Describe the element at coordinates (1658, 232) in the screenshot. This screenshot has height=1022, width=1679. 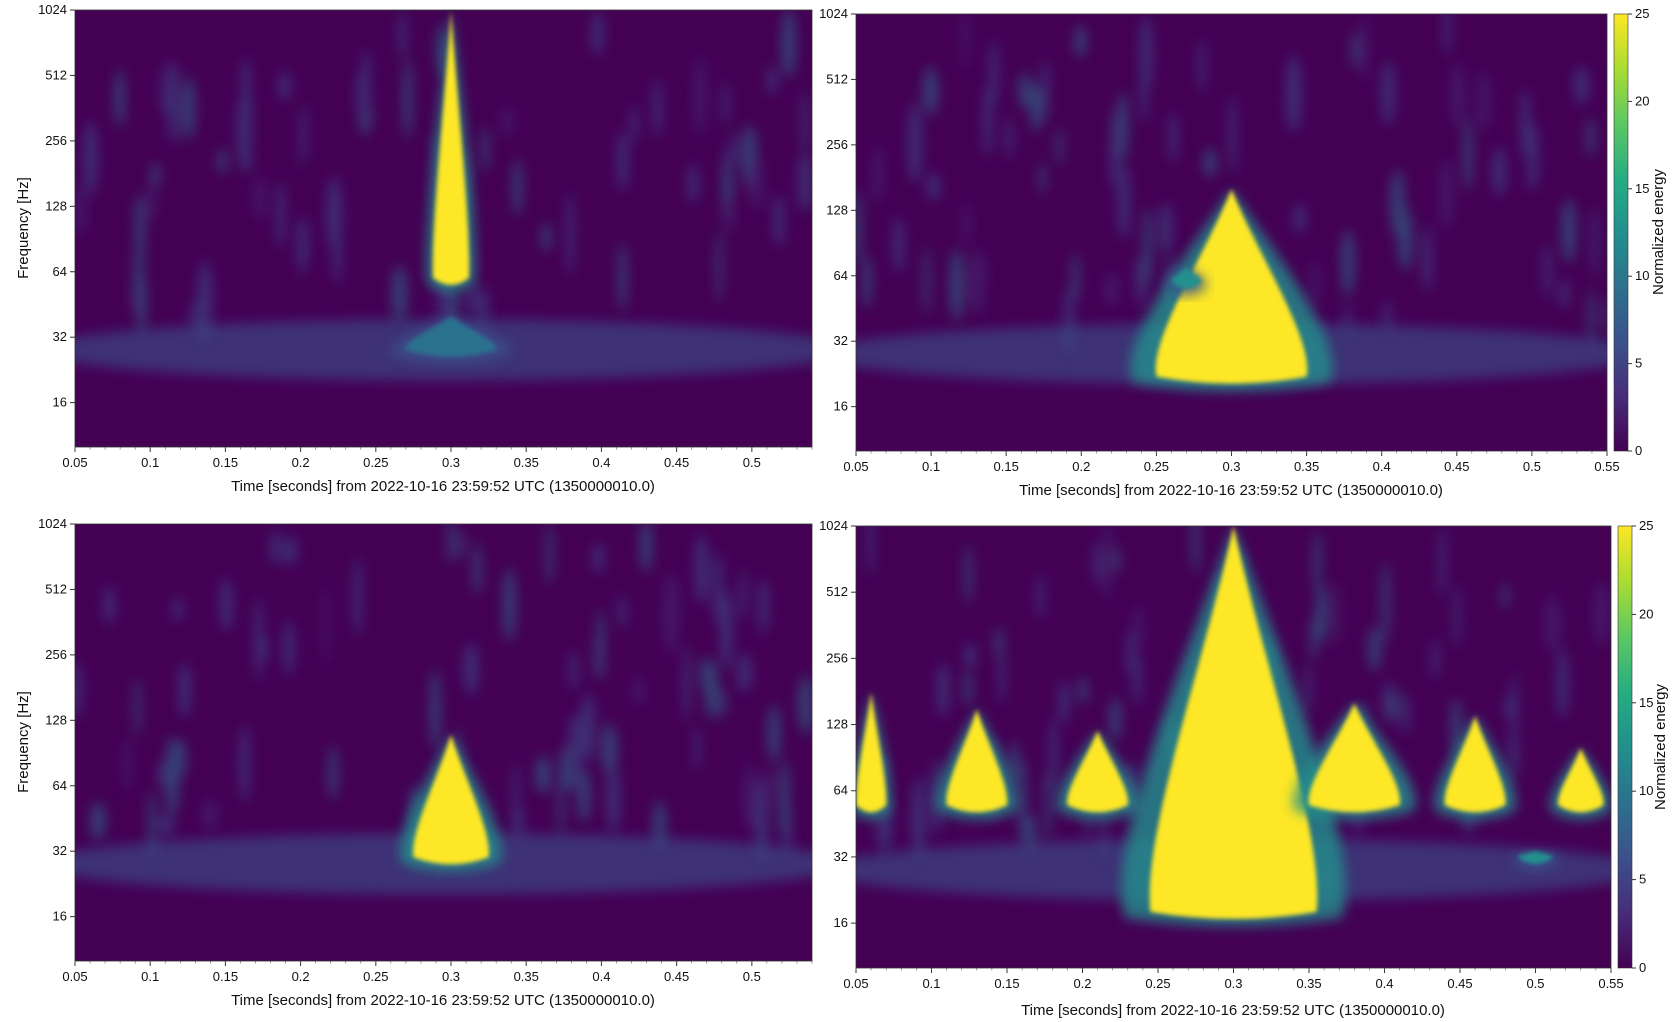
I see `colorbar-label: Normalized energy` at that location.